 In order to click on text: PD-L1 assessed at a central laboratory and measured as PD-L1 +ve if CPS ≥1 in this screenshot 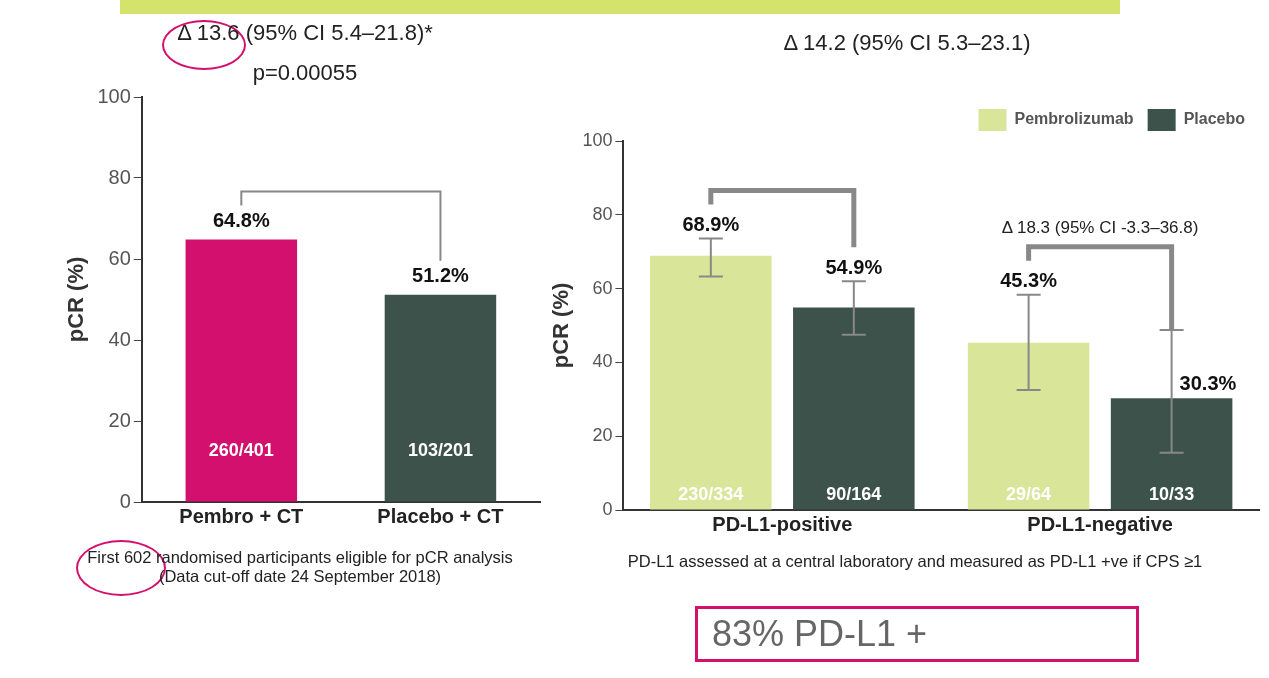, I will do `click(915, 561)`.